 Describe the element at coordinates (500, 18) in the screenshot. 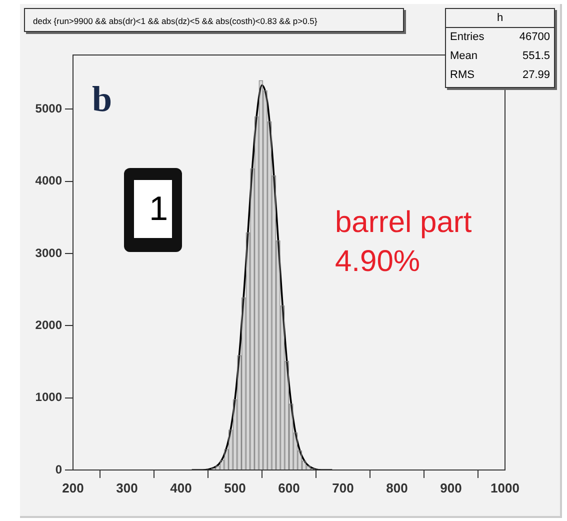

I see `text: h` at that location.